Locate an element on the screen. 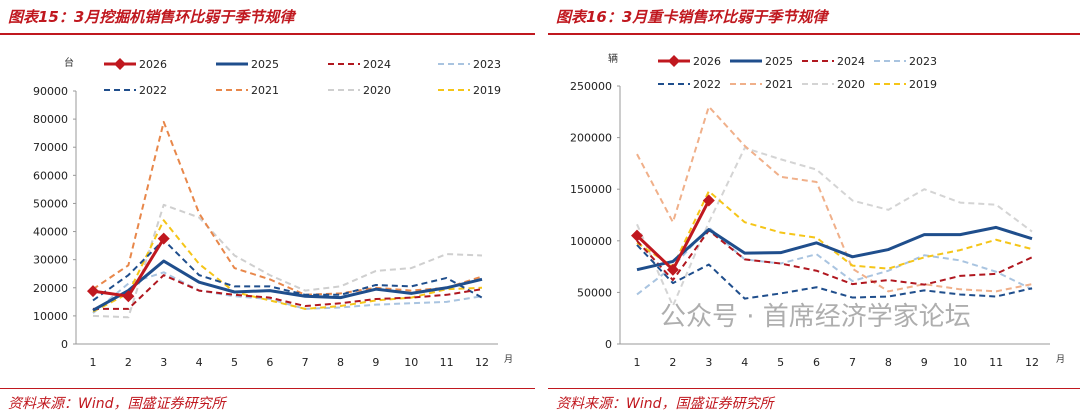  chart2-footer-divider is located at coordinates (814, 388).